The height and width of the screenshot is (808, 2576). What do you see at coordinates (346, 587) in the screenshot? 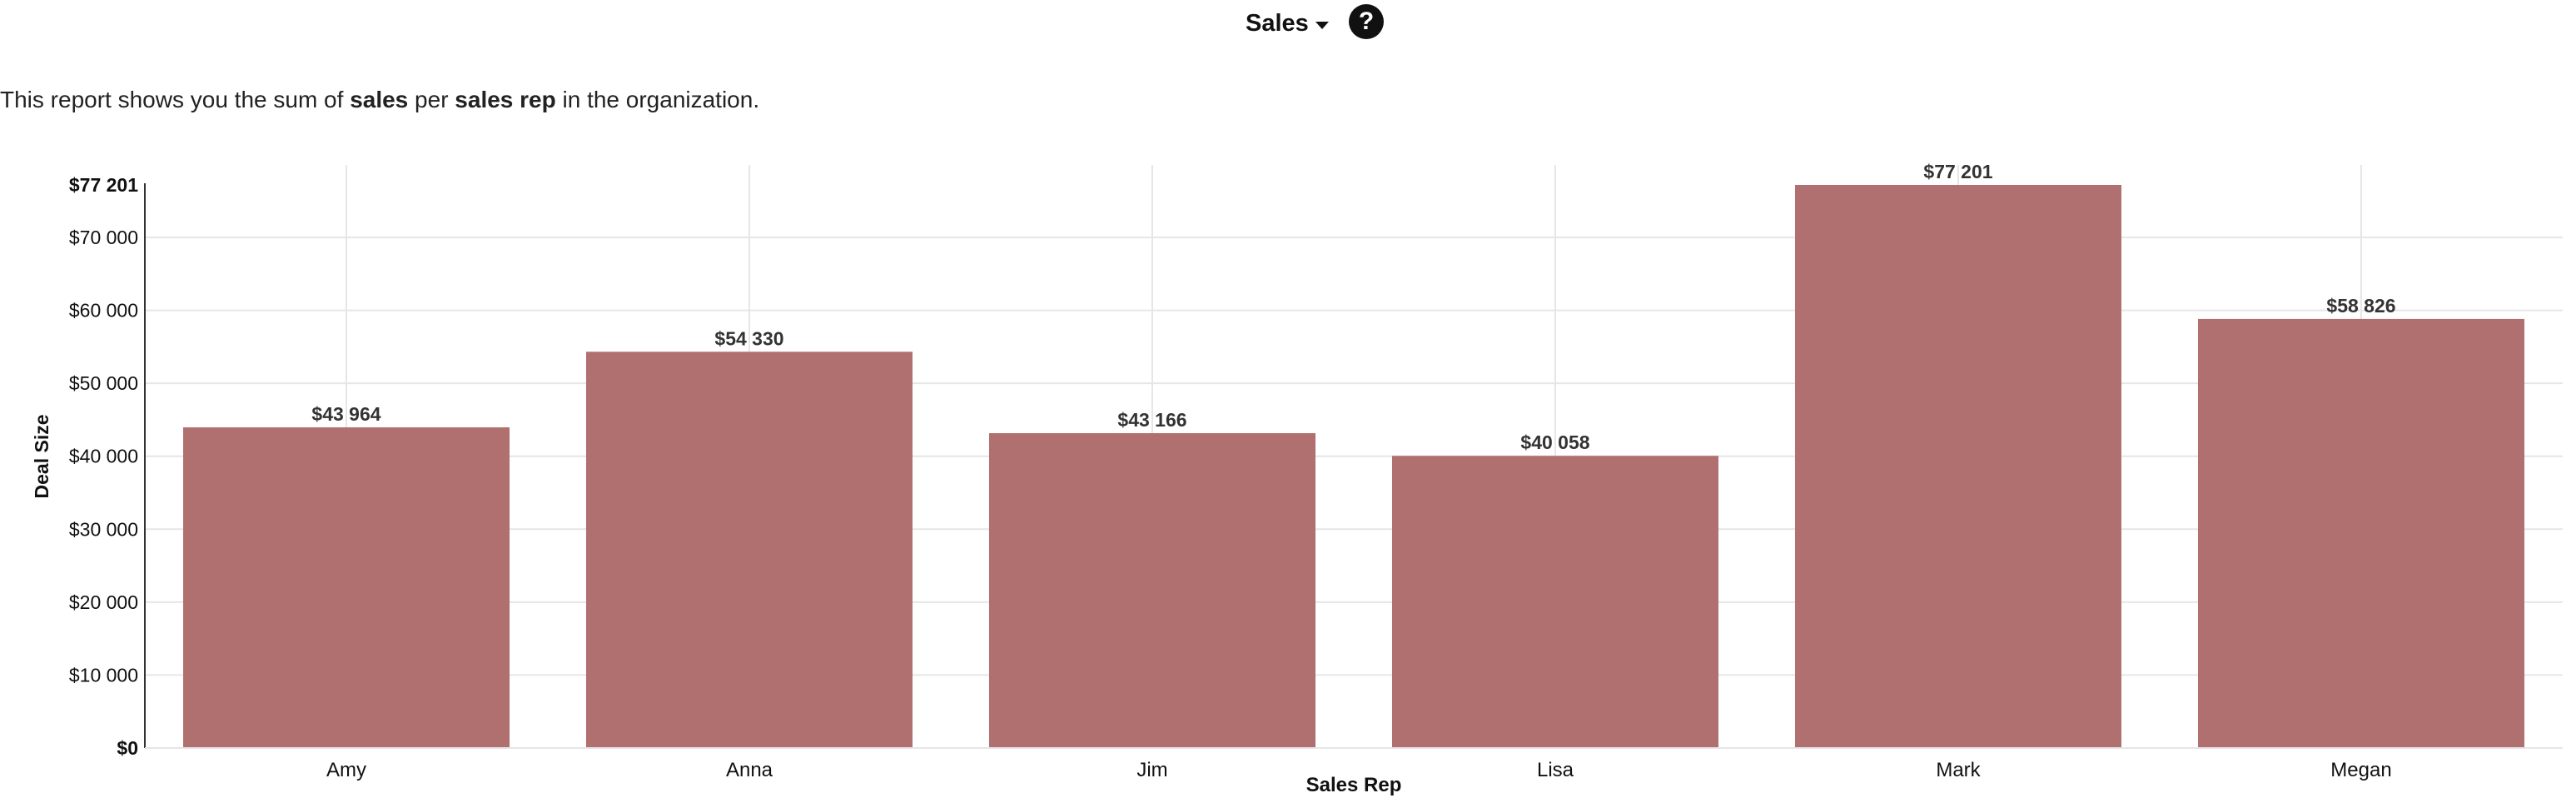
I see `bar-amy` at bounding box center [346, 587].